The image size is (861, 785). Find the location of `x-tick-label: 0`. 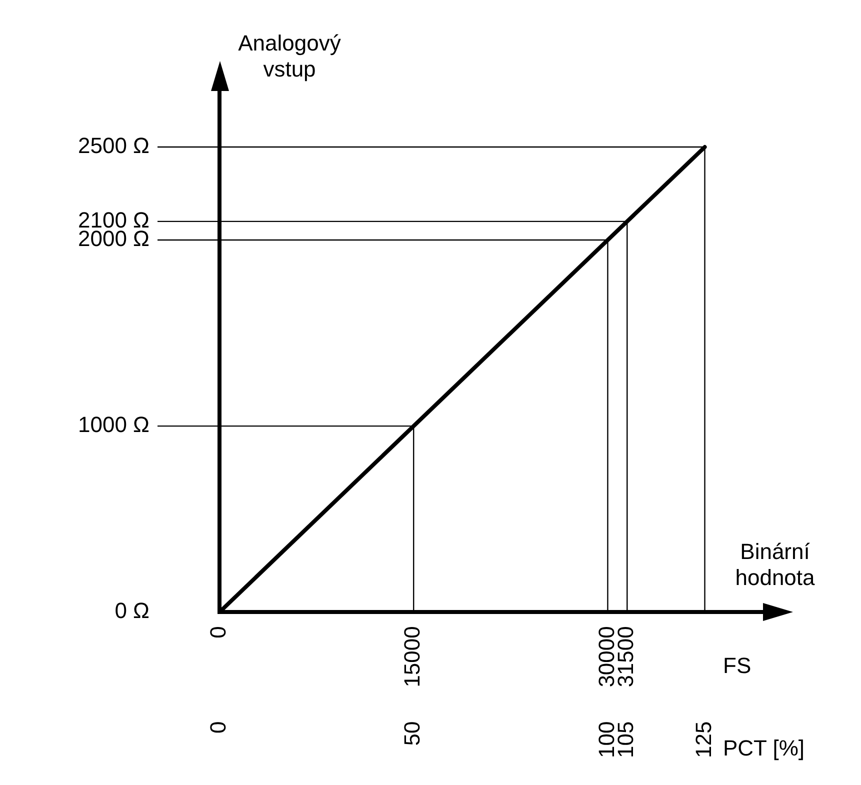

x-tick-label: 0 is located at coordinates (218, 632).